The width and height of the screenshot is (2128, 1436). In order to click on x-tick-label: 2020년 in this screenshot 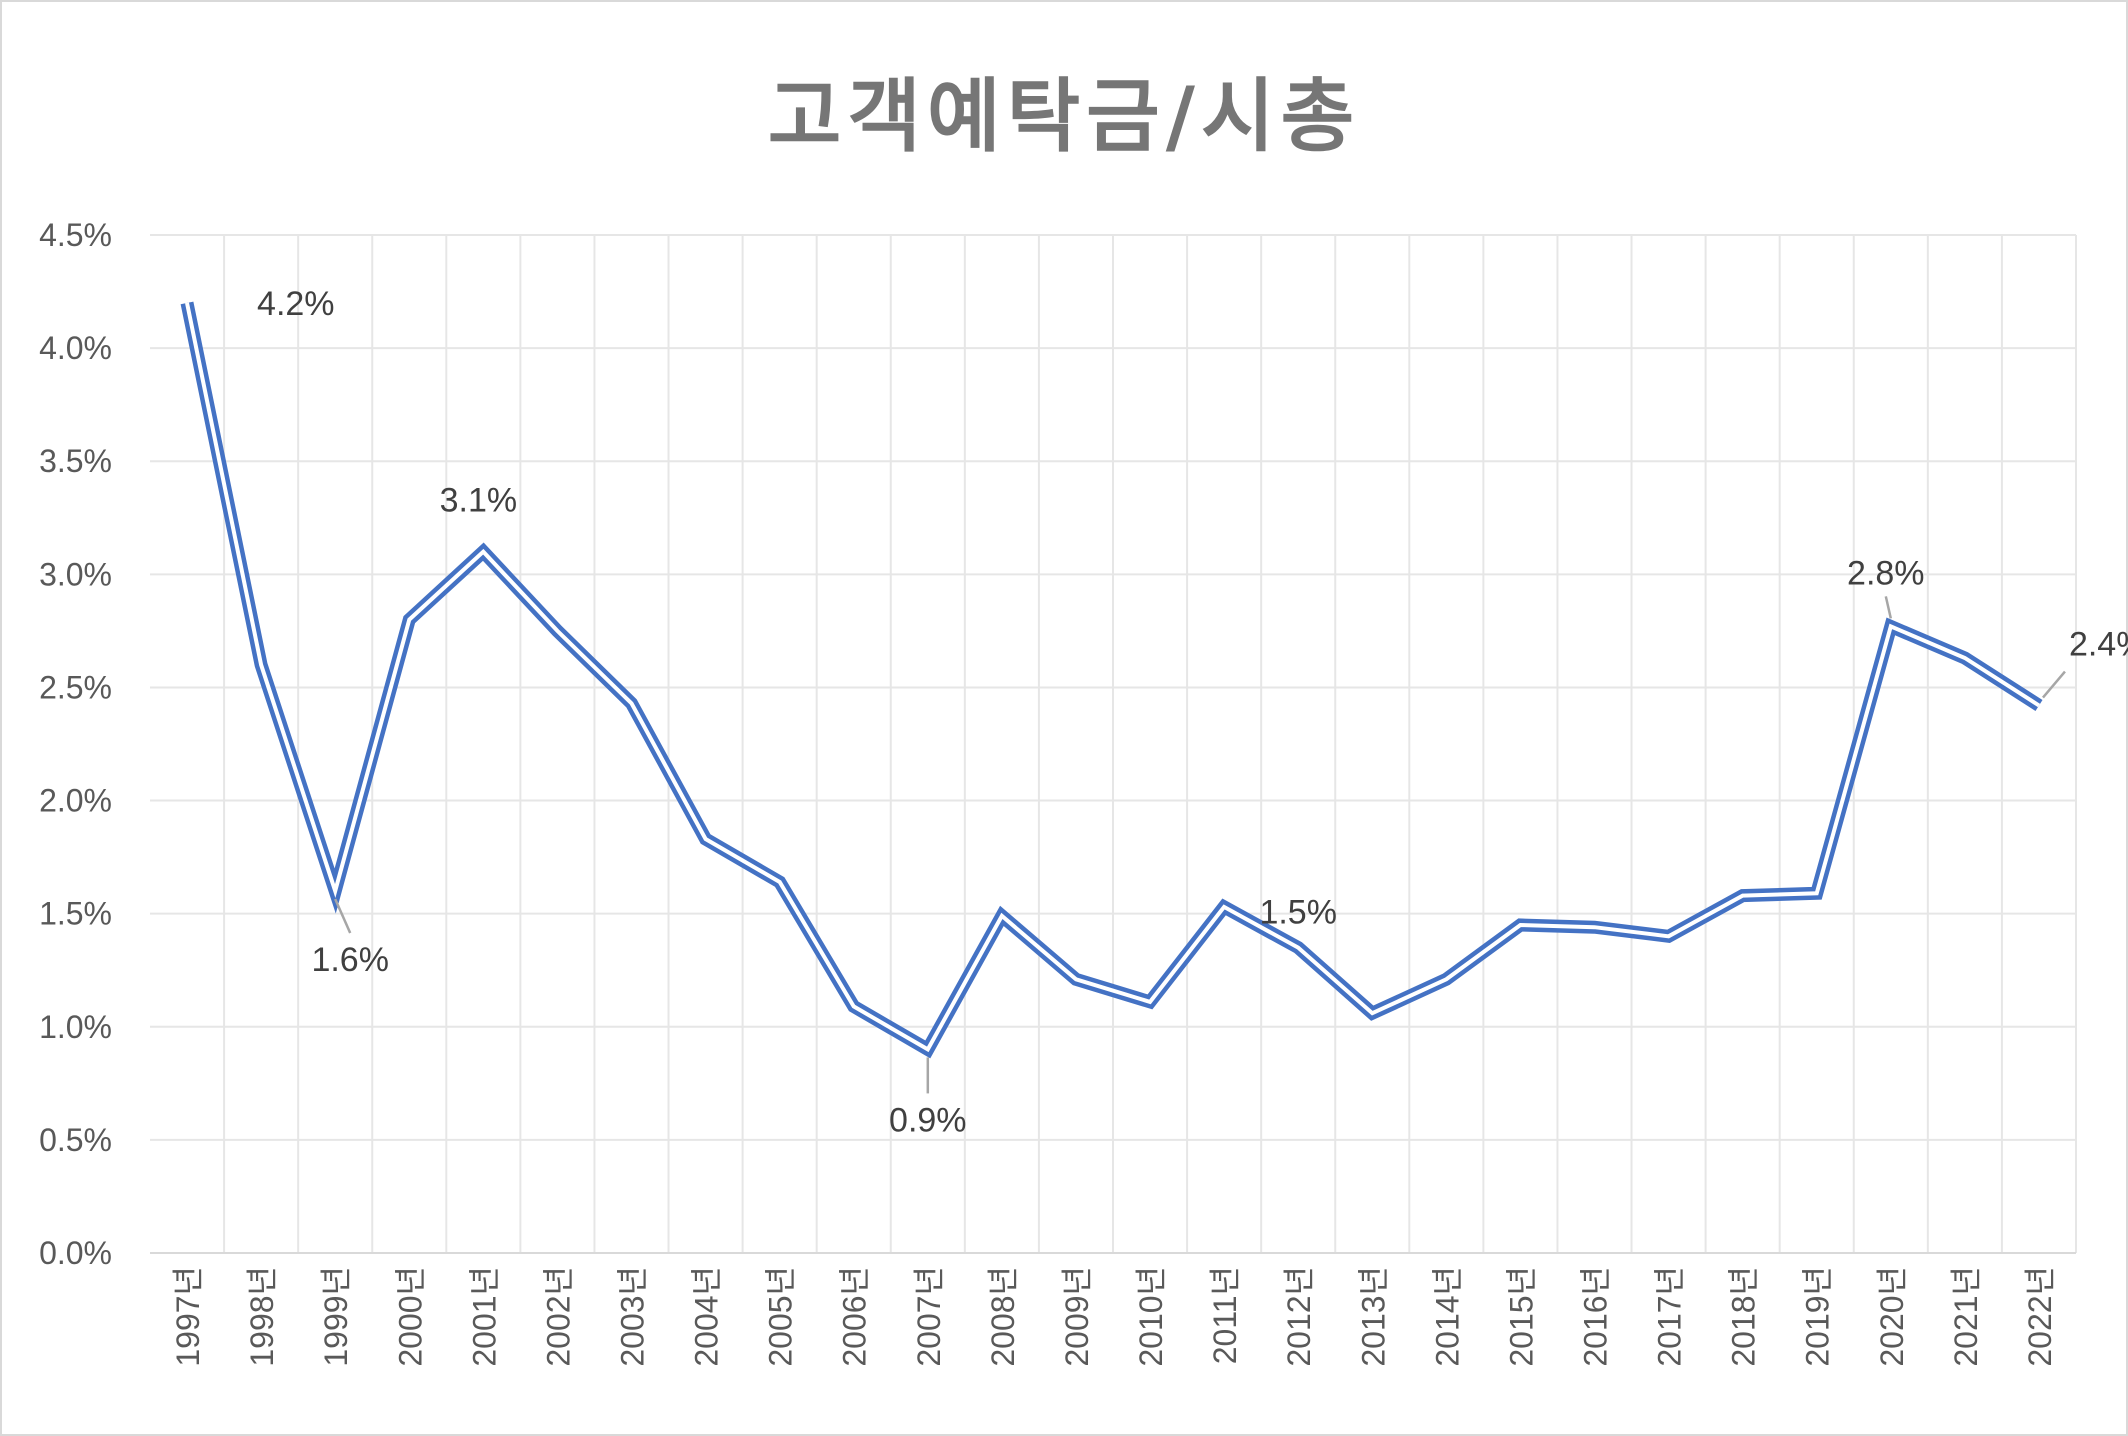, I will do `click(1892, 1316)`.